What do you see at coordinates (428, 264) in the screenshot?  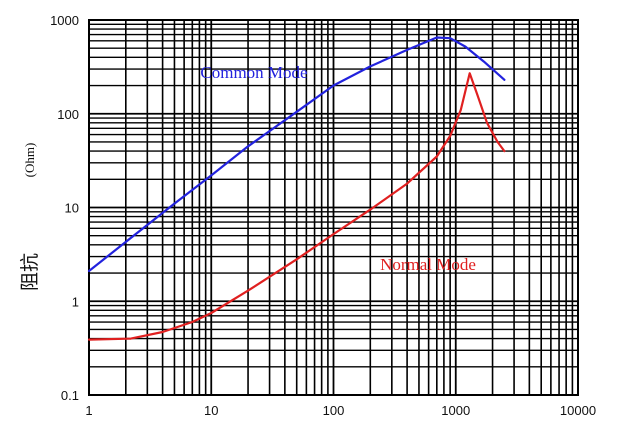 I see `normal-mode-label: Normal Mode` at bounding box center [428, 264].